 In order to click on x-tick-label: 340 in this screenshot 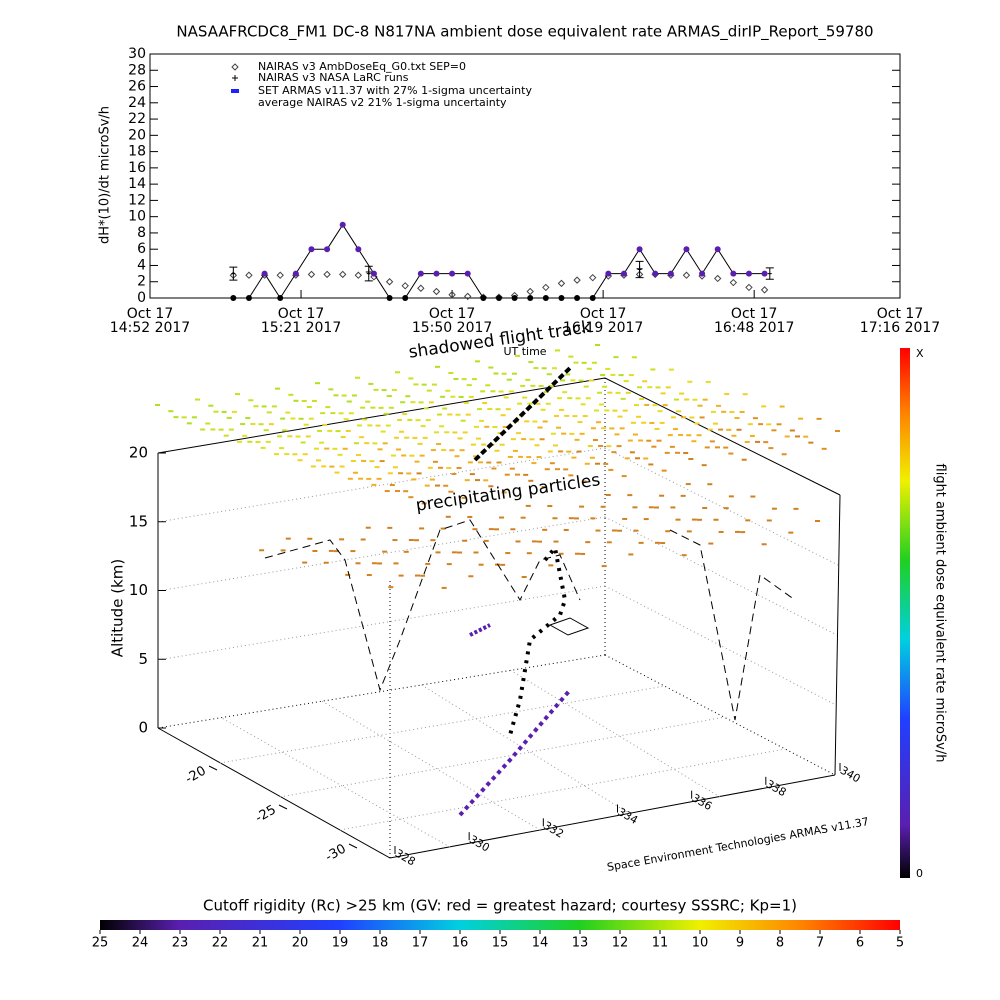, I will do `click(850, 775)`.